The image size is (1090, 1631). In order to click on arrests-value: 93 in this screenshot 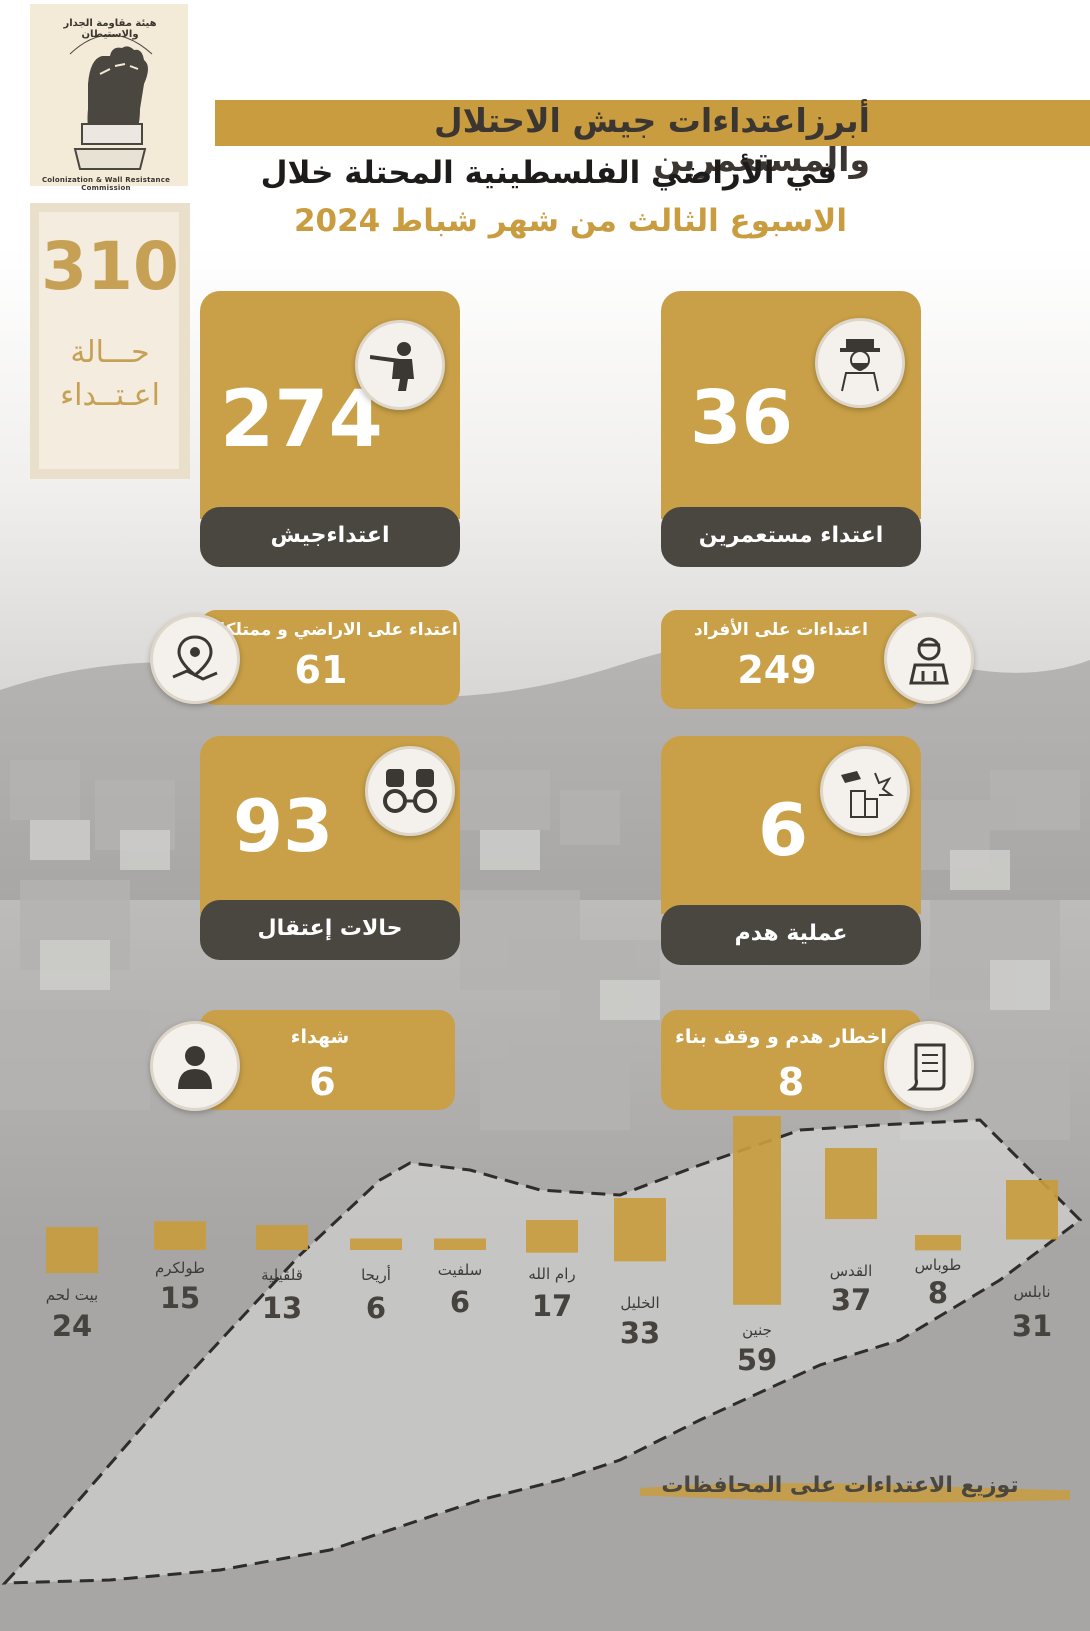, I will do `click(283, 826)`.